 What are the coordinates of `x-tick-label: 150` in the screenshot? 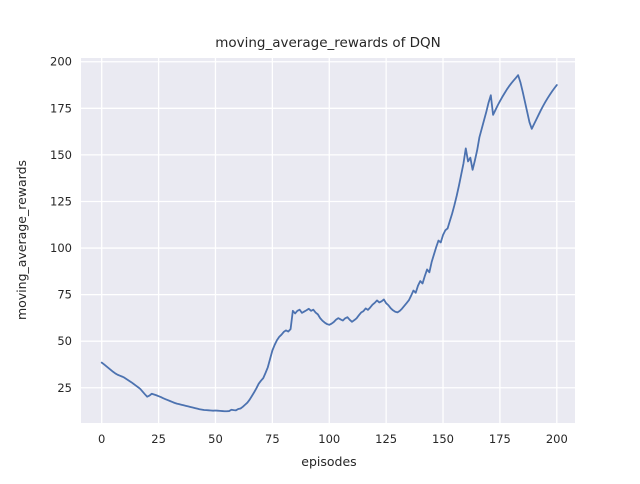 It's located at (443, 439).